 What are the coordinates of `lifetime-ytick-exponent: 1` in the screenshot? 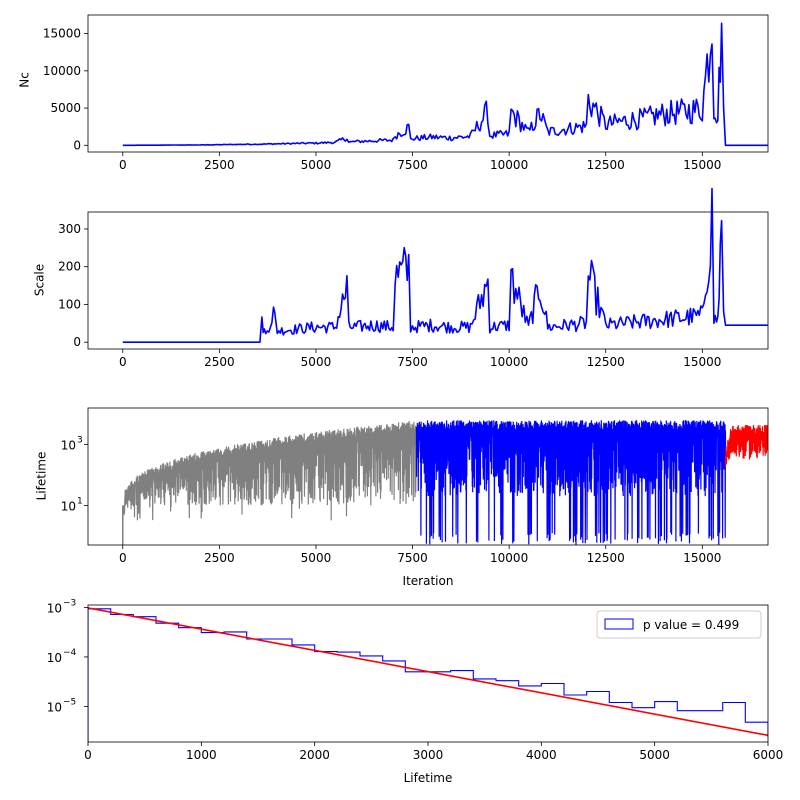 It's located at (80, 501).